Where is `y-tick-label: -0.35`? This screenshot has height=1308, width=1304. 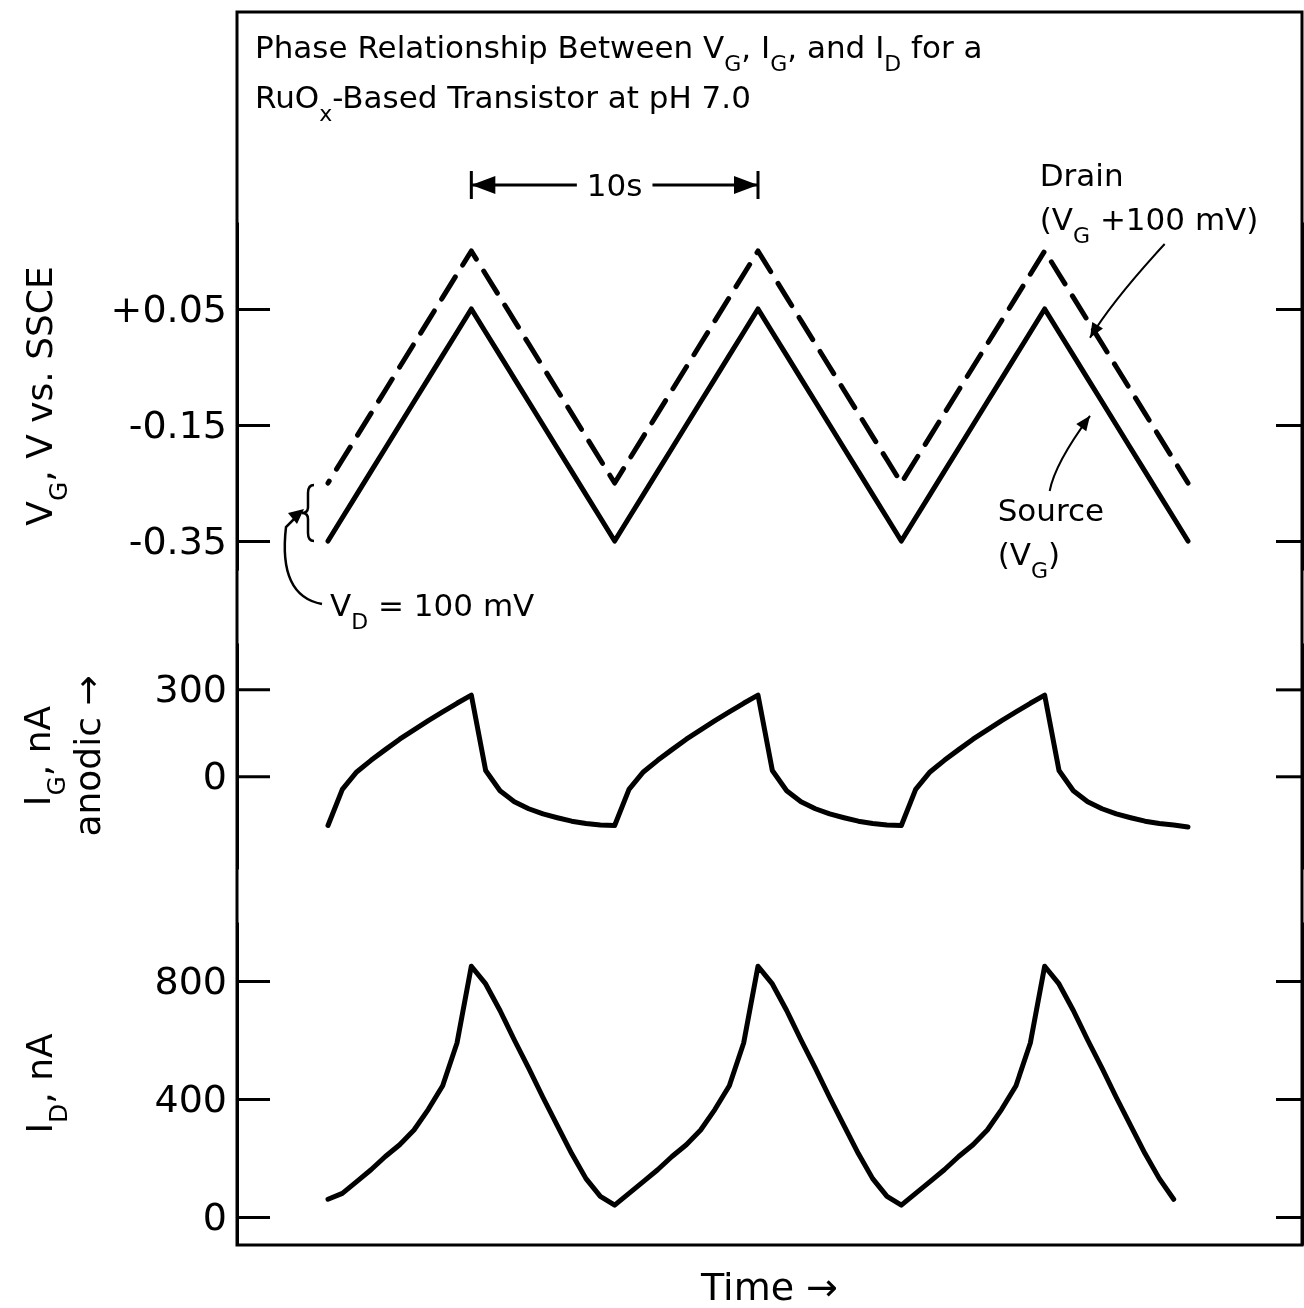
y-tick-label: -0.35 is located at coordinates (177, 540).